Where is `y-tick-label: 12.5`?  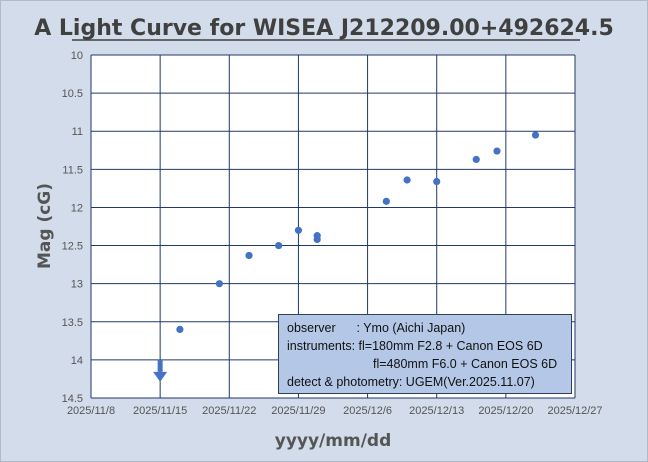 y-tick-label: 12.5 is located at coordinates (72, 247).